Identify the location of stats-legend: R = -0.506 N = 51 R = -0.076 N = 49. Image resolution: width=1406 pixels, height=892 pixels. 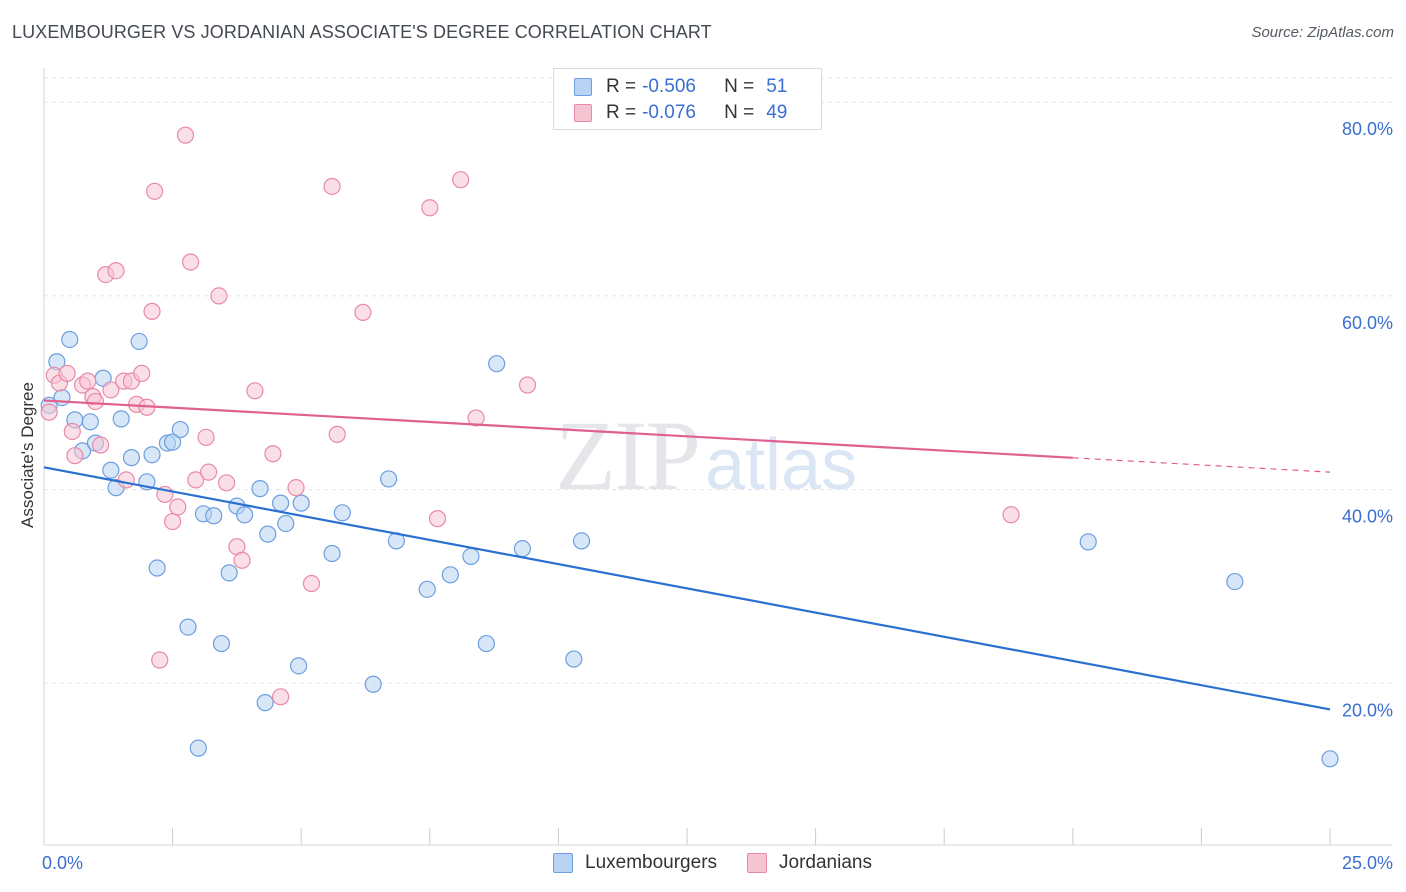
(687, 99).